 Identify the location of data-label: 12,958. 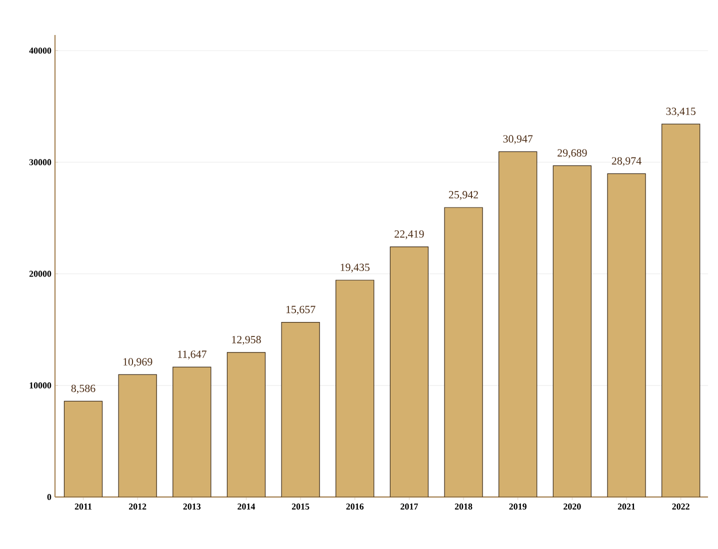
(246, 340).